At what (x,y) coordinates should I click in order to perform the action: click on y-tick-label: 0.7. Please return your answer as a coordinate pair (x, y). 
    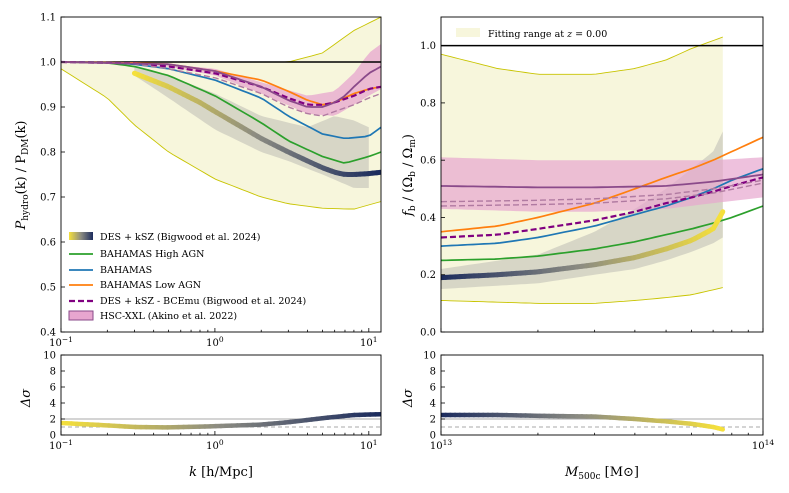
    Looking at the image, I should click on (48, 198).